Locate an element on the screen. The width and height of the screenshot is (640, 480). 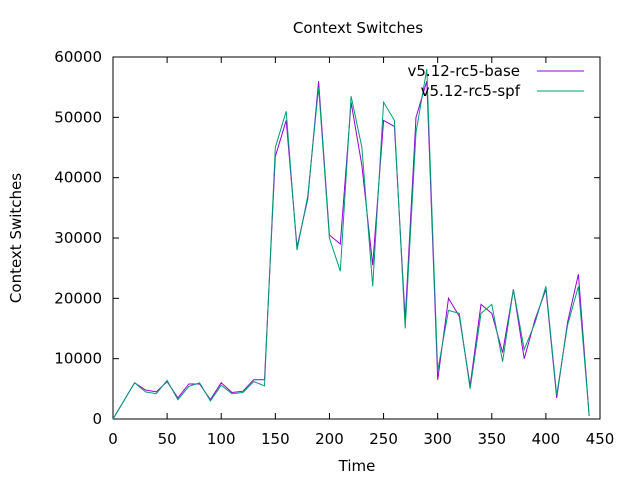
x-tick-label: 450 is located at coordinates (600, 439).